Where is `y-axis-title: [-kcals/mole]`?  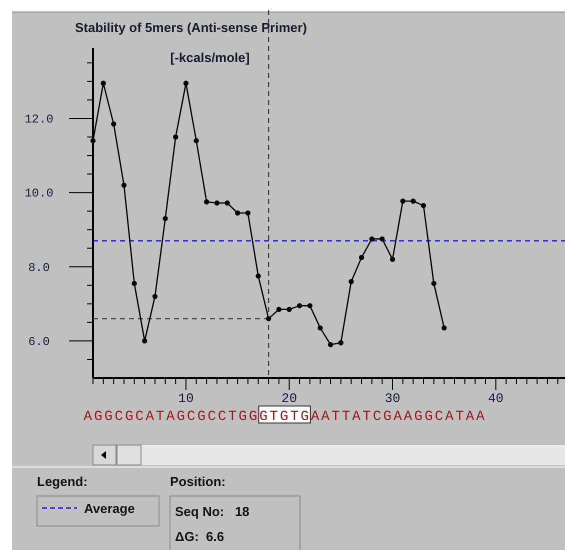
y-axis-title: [-kcals/mole] is located at coordinates (210, 57).